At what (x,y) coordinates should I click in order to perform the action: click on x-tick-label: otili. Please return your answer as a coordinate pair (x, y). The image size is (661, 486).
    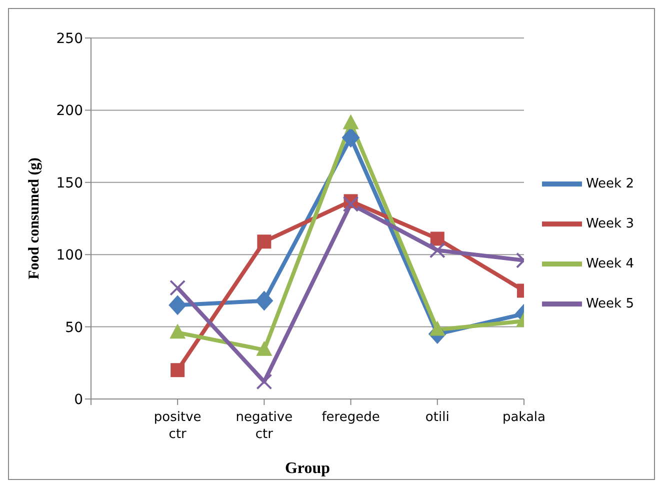
    Looking at the image, I should click on (437, 417).